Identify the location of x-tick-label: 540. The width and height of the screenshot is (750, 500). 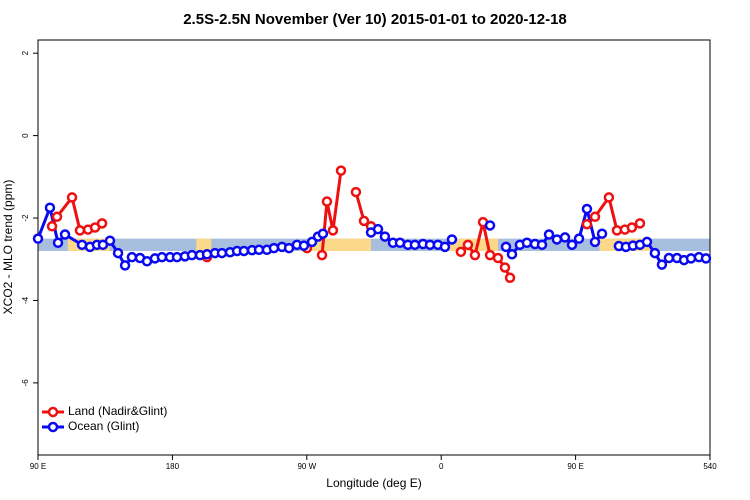
(710, 466).